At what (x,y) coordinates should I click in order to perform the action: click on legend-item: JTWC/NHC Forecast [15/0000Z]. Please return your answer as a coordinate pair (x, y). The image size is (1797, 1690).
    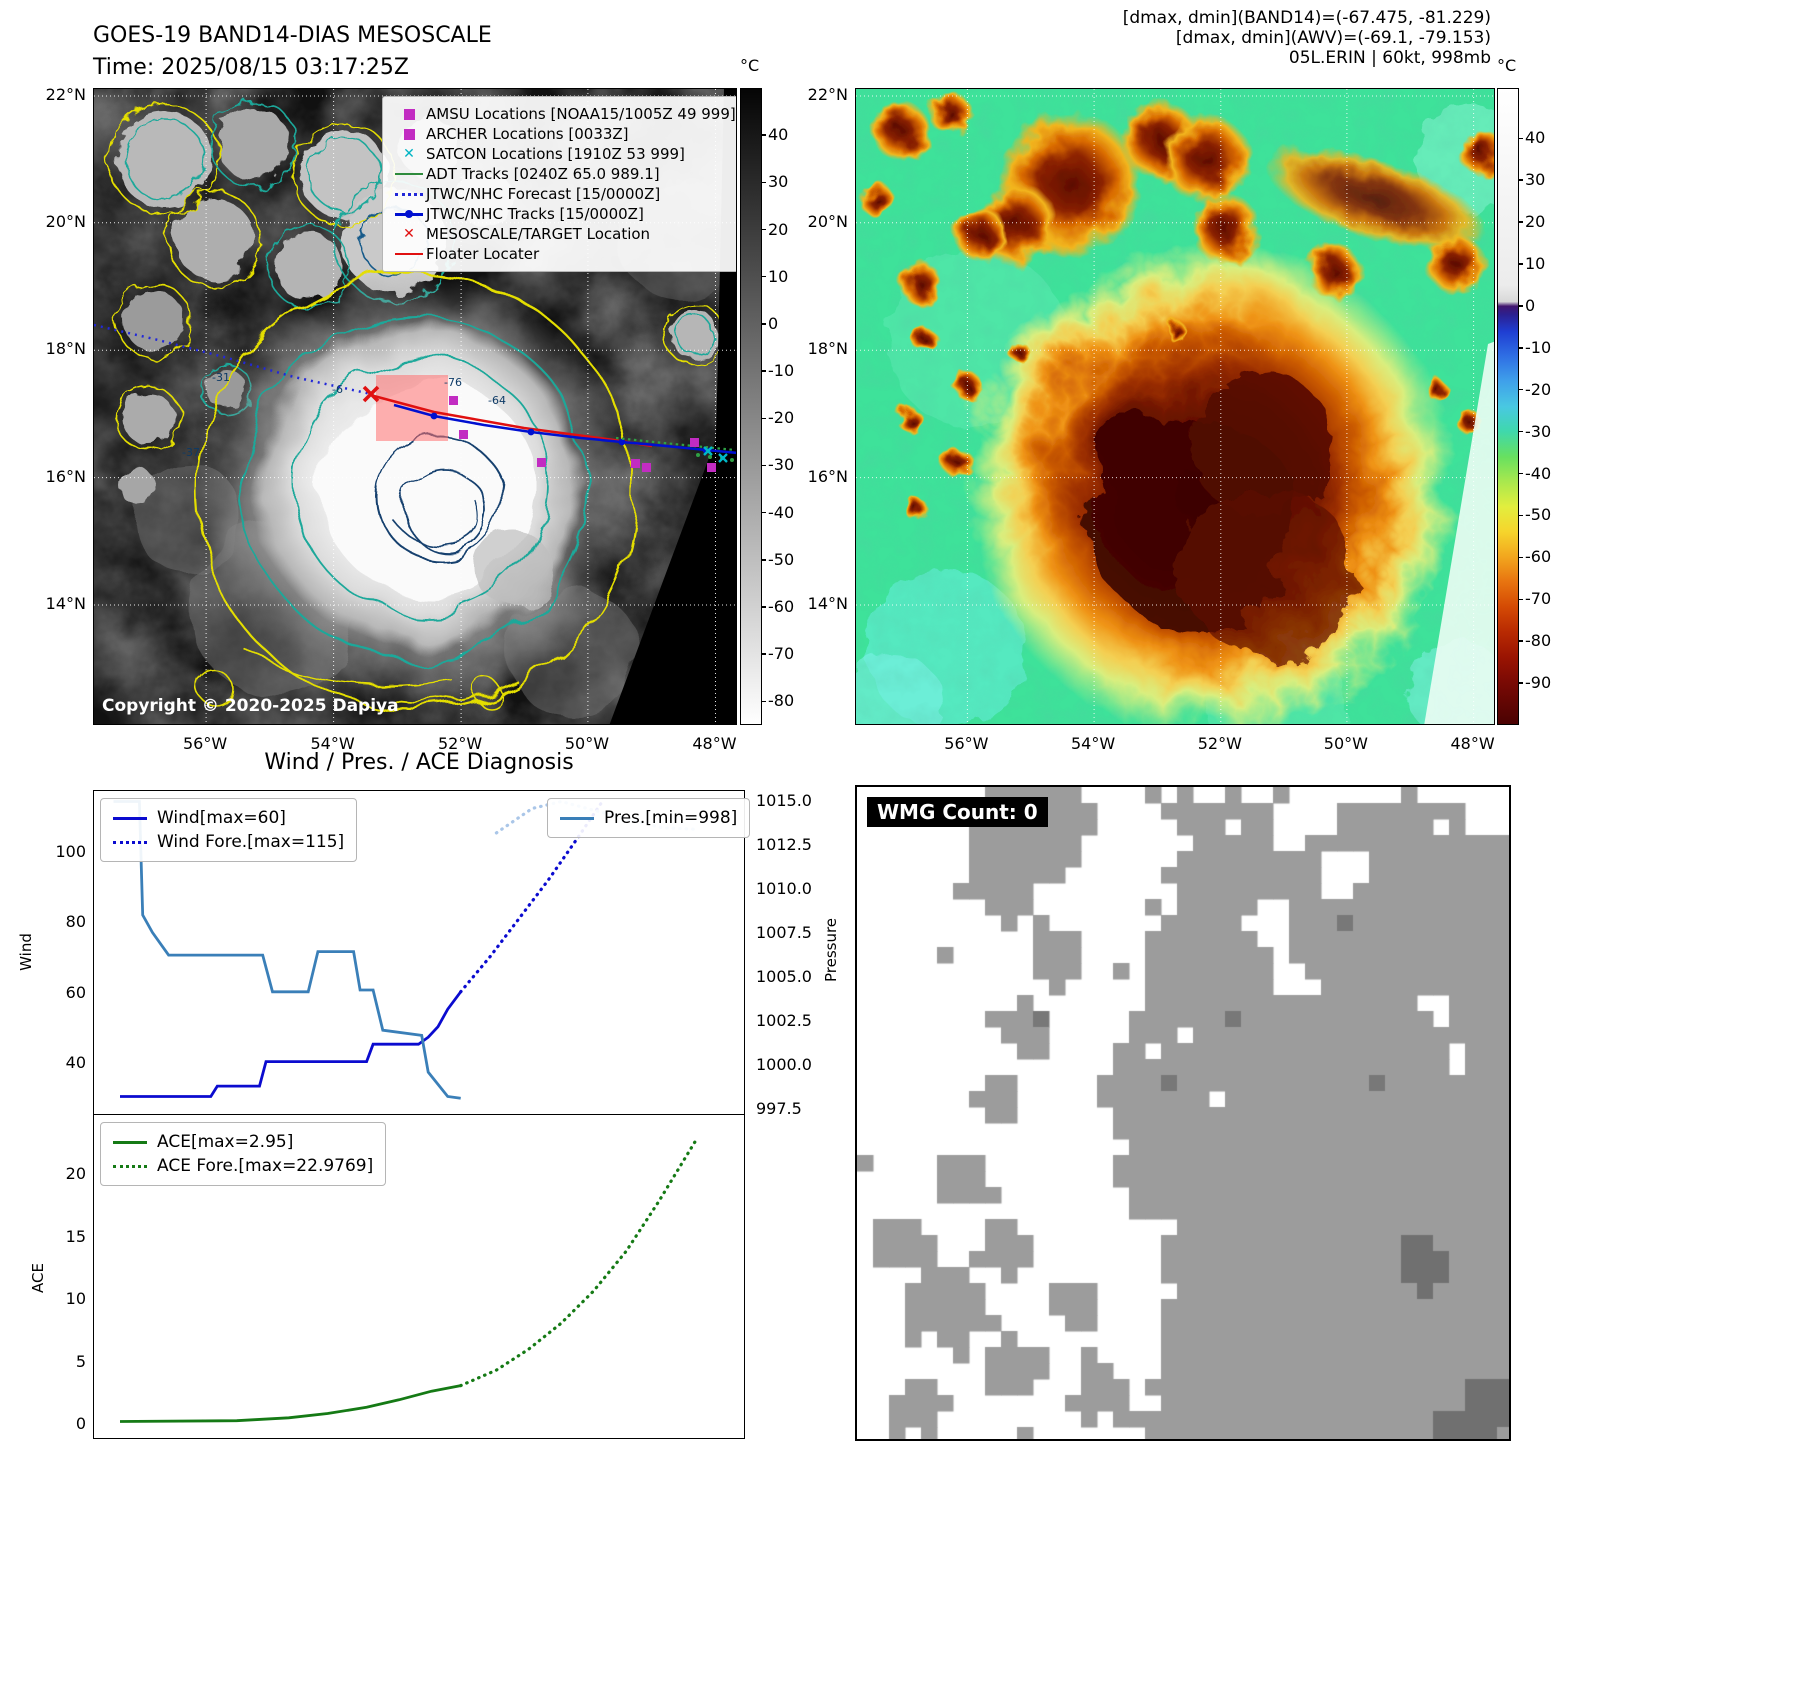
    Looking at the image, I should click on (564, 194).